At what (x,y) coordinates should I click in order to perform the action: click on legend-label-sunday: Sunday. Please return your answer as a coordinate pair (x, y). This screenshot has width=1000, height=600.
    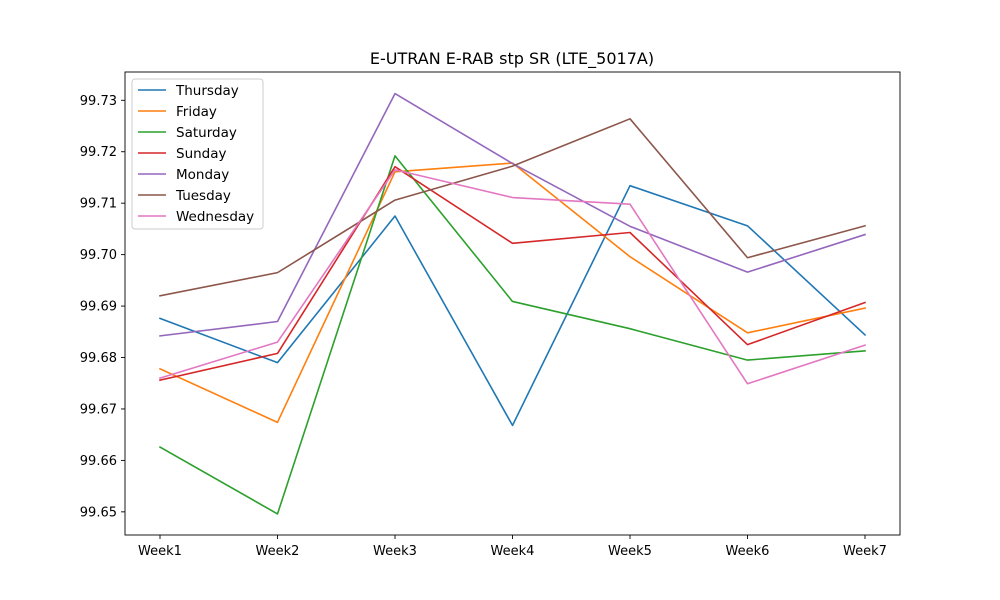
    Looking at the image, I should click on (201, 154).